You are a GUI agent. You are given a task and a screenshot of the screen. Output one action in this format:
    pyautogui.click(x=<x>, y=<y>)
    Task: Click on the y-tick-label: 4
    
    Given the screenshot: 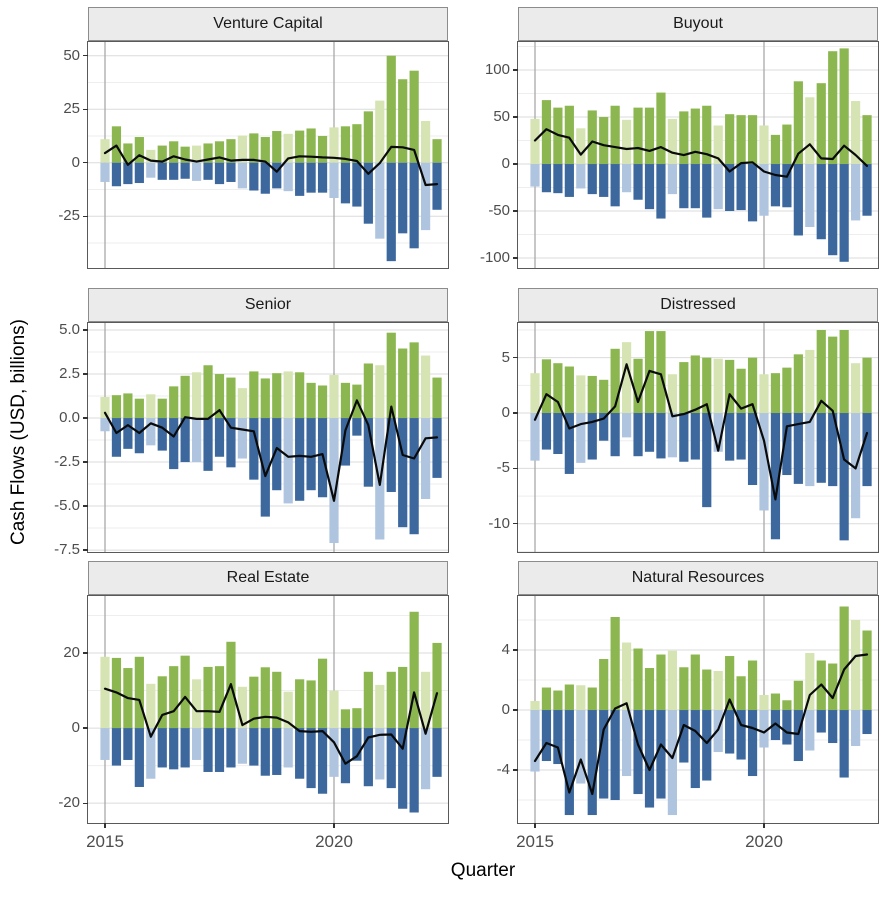 What is the action you would take?
    pyautogui.click(x=505, y=649)
    